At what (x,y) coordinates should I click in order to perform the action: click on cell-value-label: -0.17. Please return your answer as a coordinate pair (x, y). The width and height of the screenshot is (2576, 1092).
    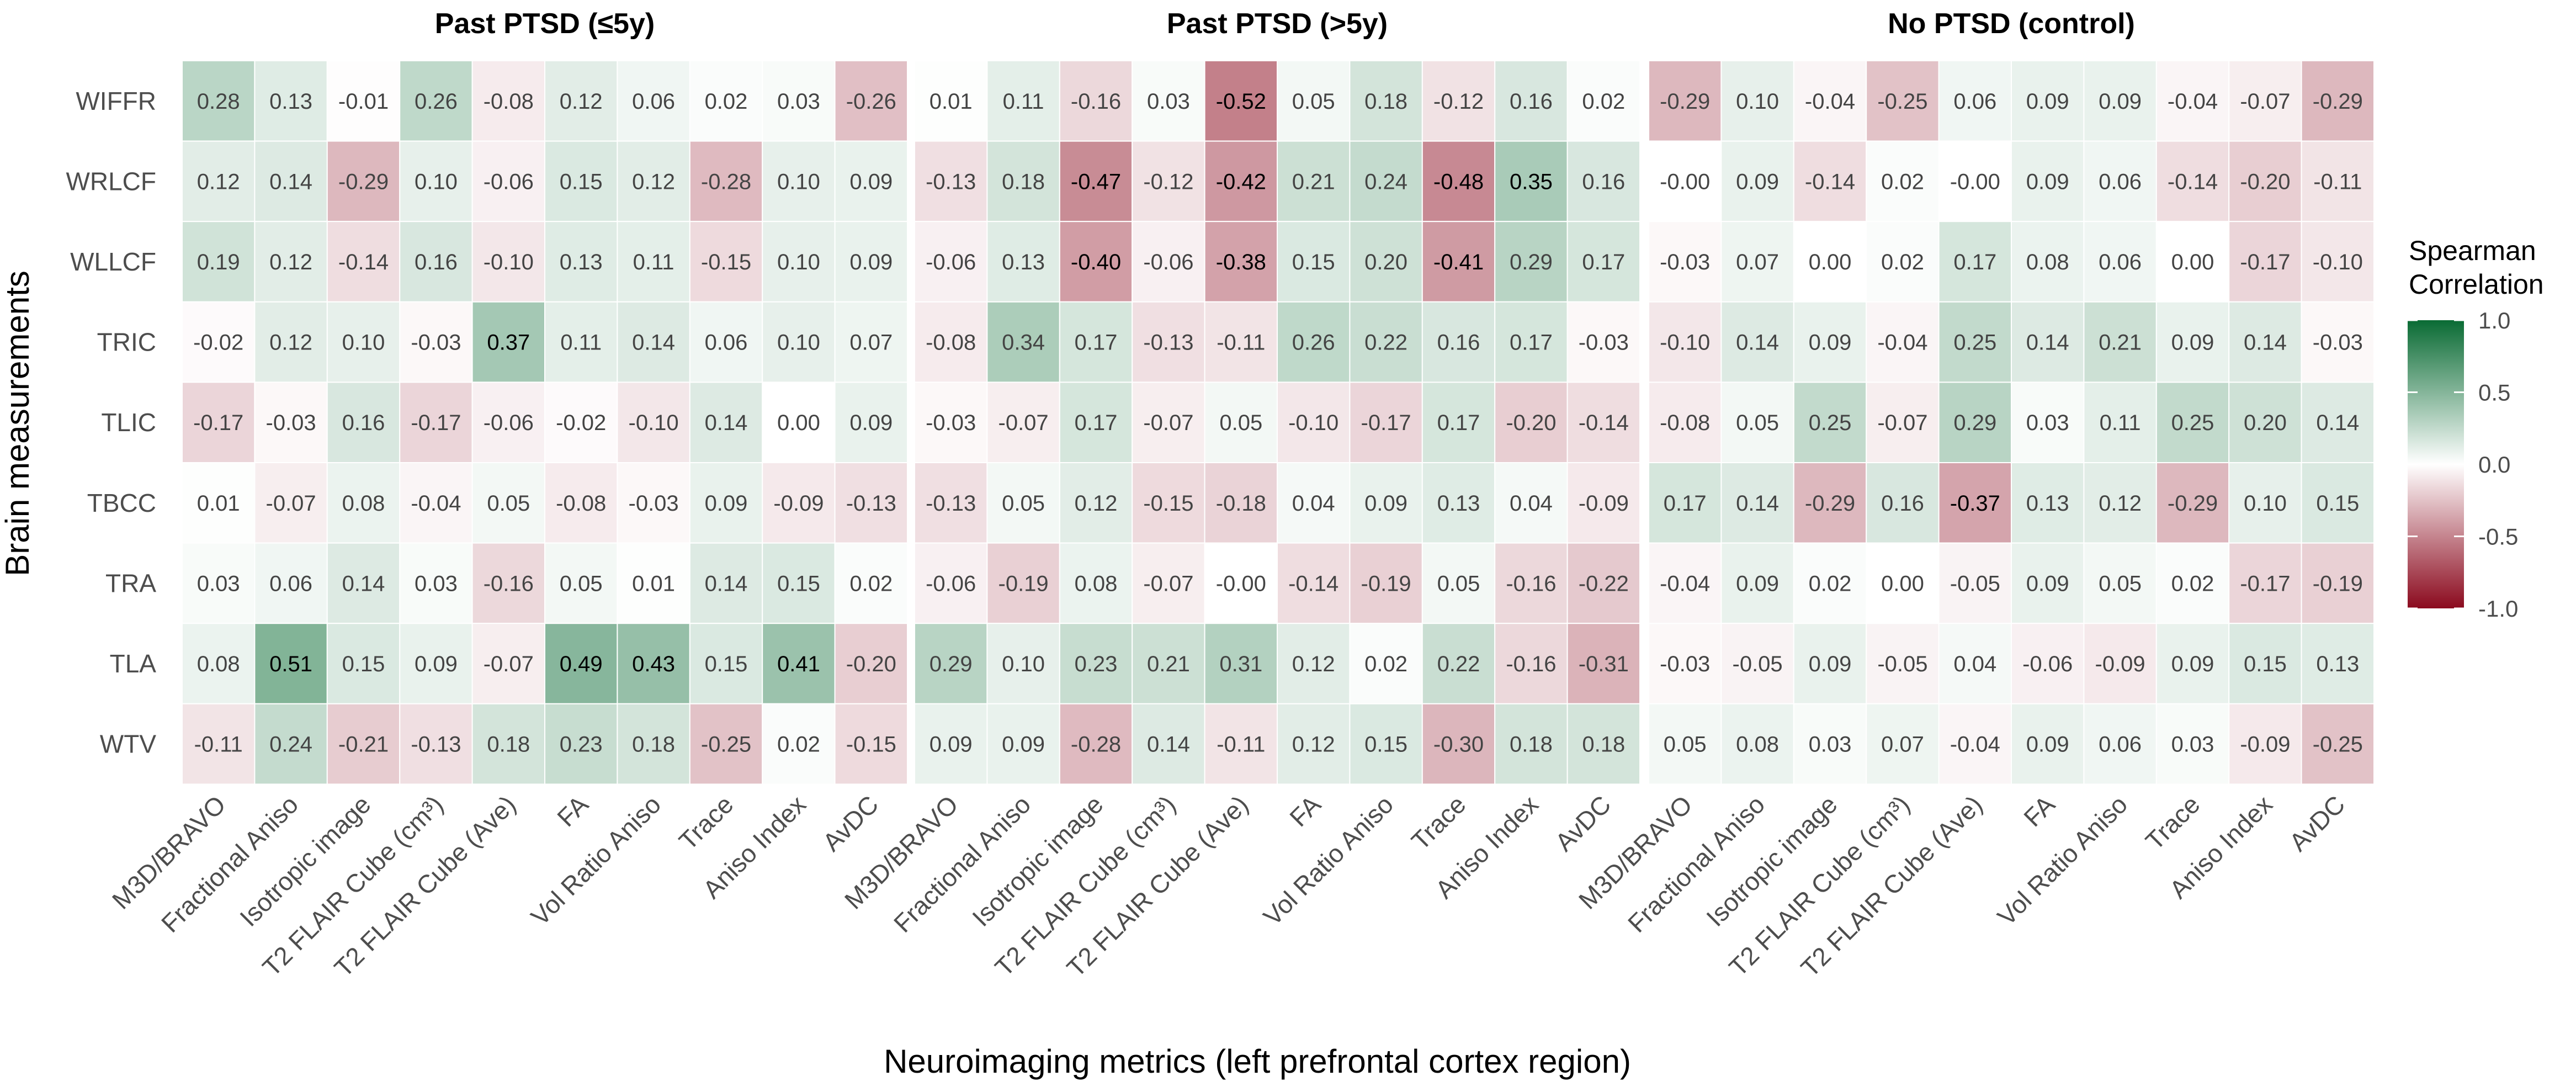
    Looking at the image, I should click on (2265, 583).